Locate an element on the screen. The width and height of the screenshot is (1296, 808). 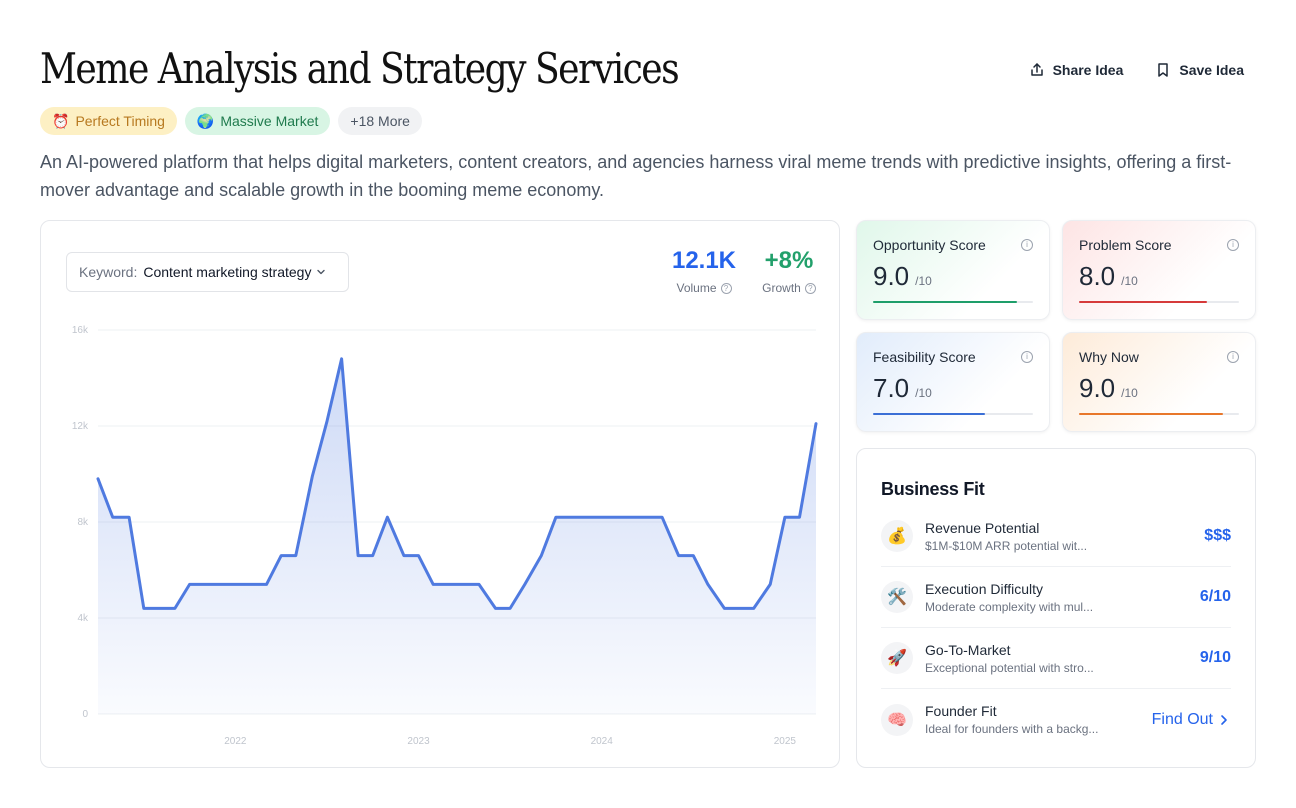
score-label: Feasibility Score is located at coordinates (924, 357).